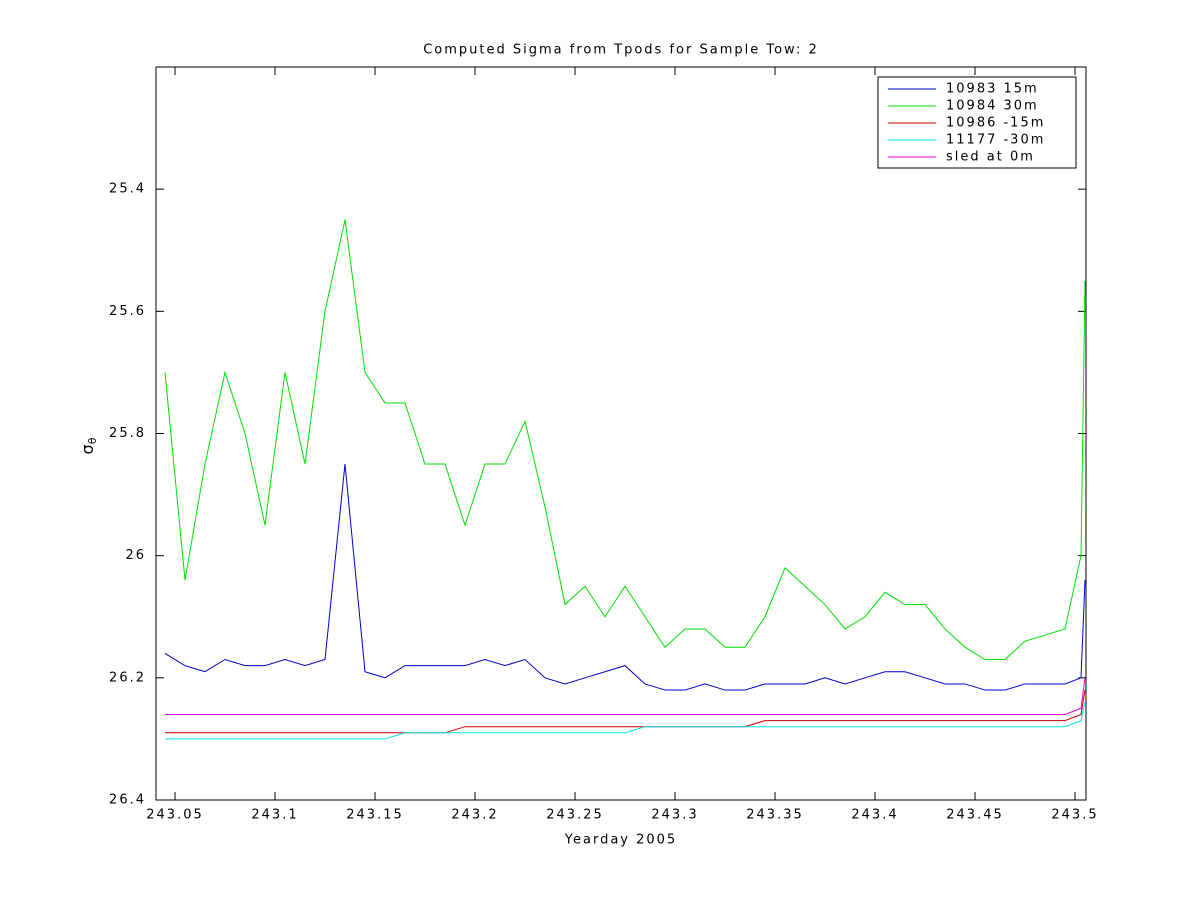 Image resolution: width=1200 pixels, height=900 pixels. What do you see at coordinates (474, 815) in the screenshot?
I see `x-tick-label: 243.2` at bounding box center [474, 815].